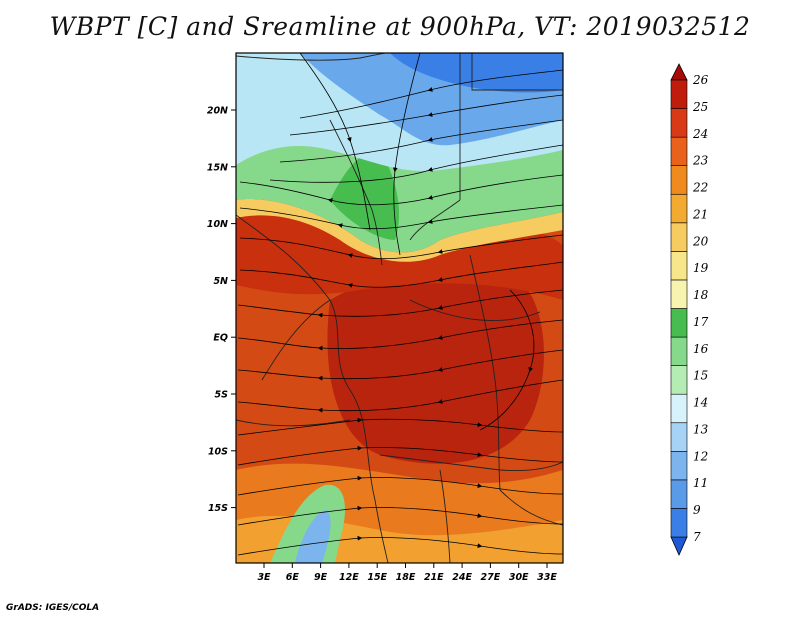  Describe the element at coordinates (365, 195) in the screenshot. I see `field-north-darkgreen` at that location.